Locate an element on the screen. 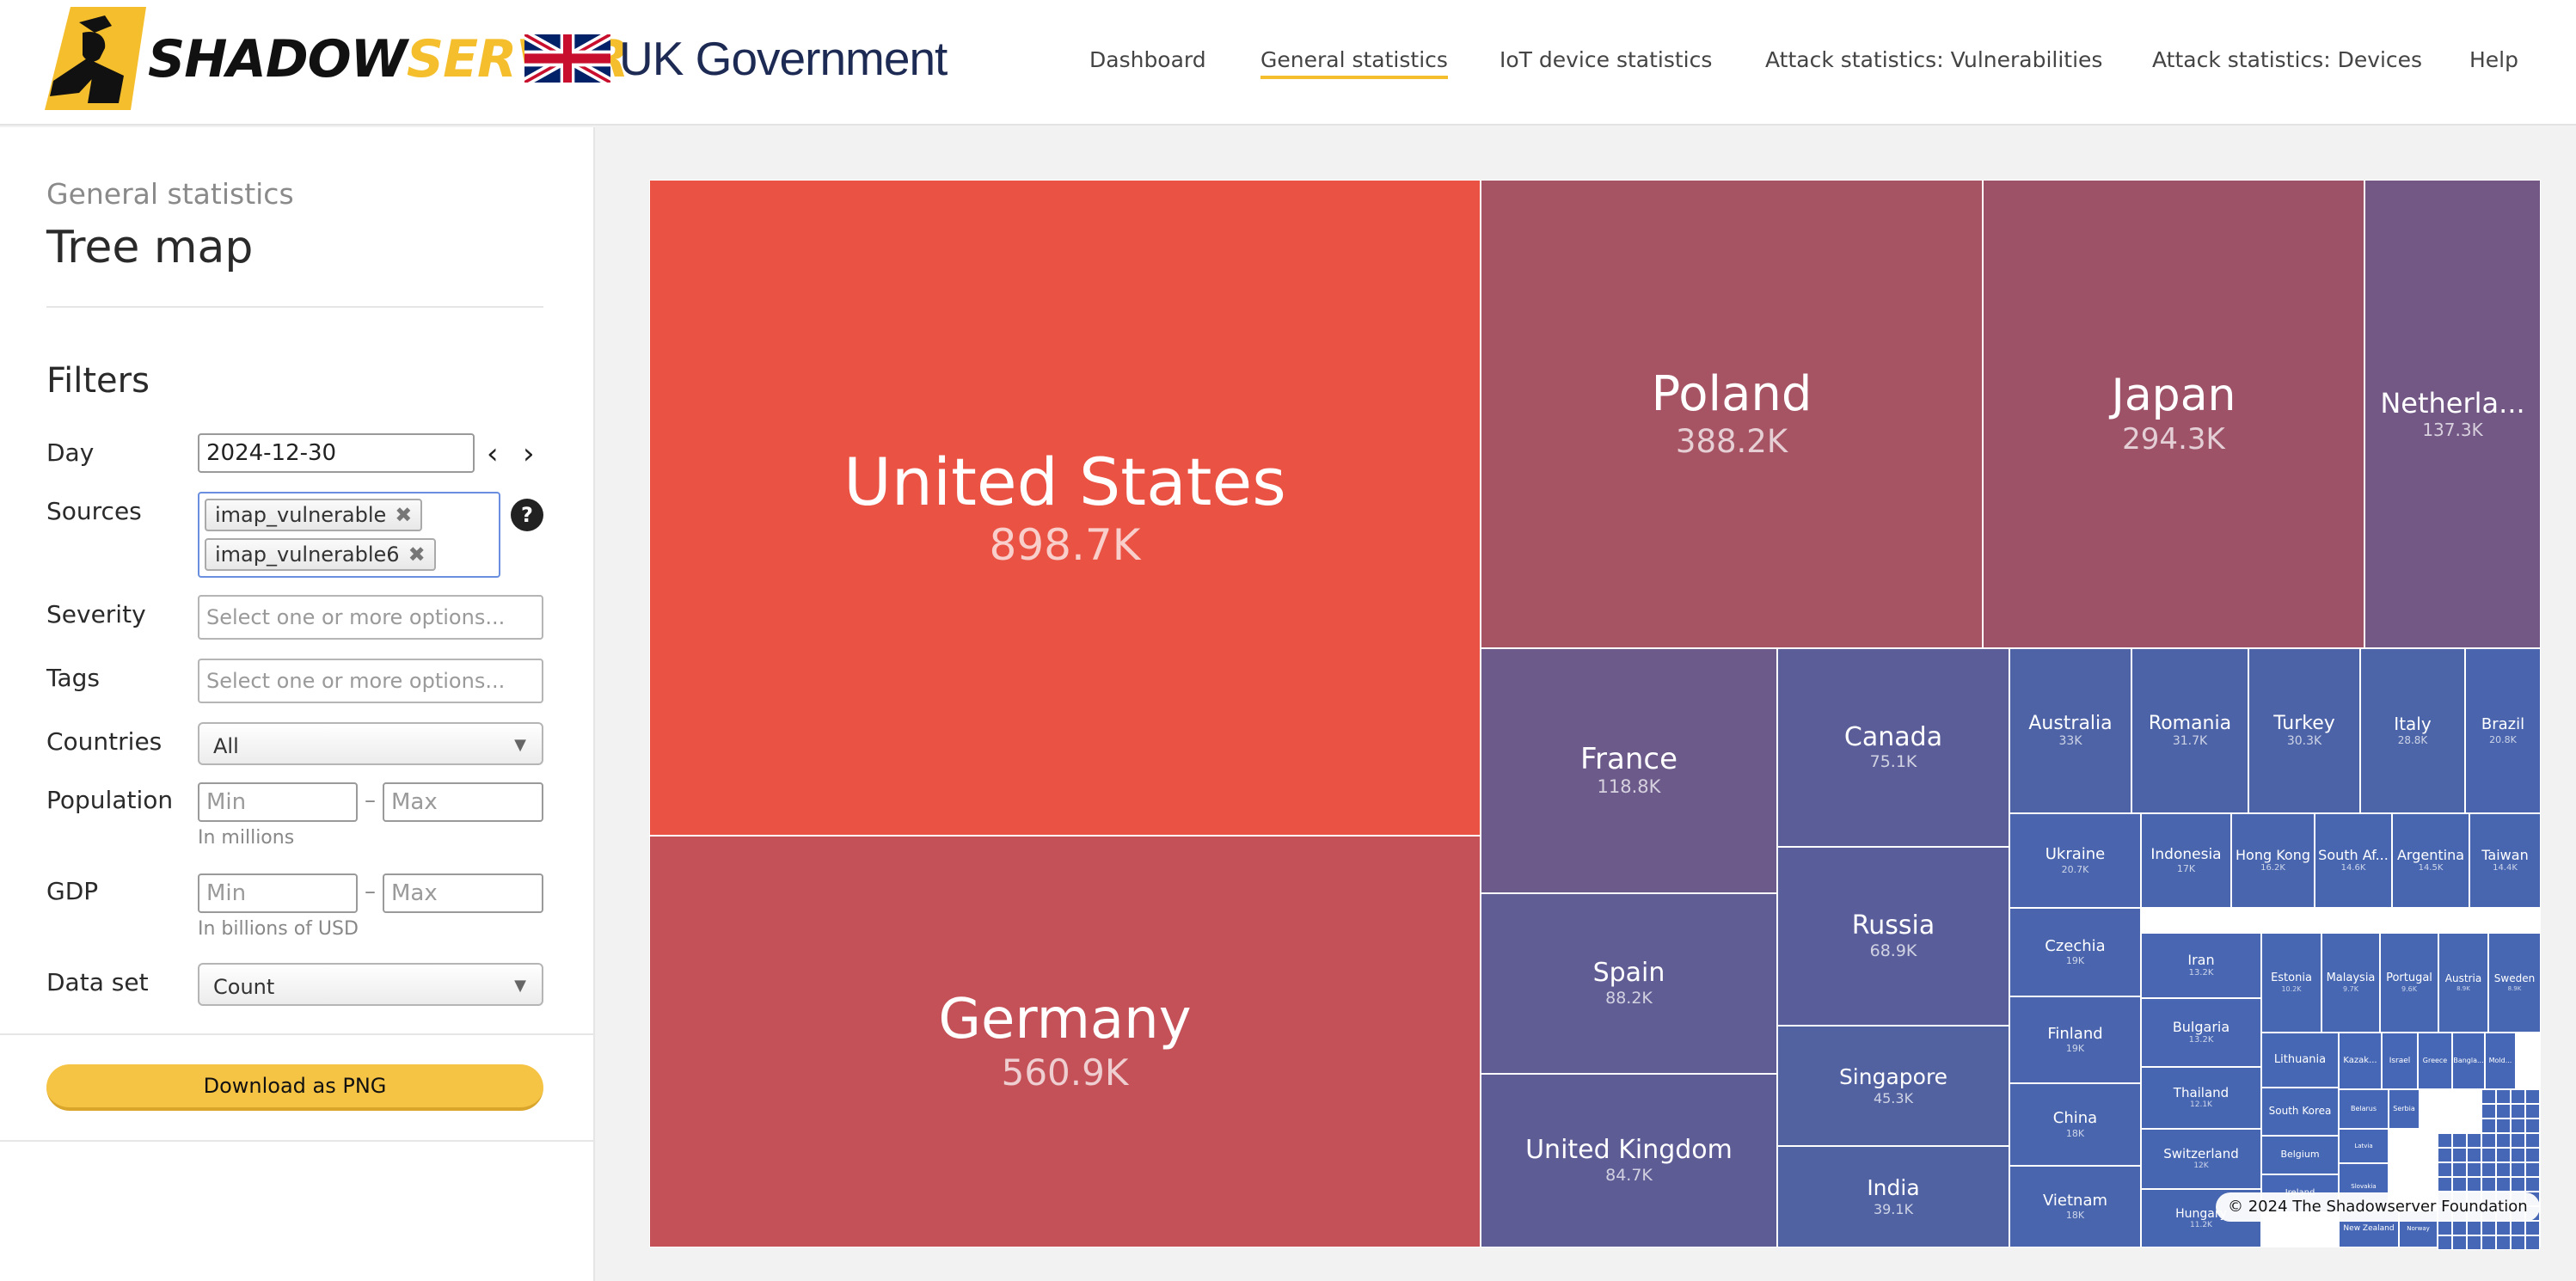  day-input is located at coordinates (336, 453).